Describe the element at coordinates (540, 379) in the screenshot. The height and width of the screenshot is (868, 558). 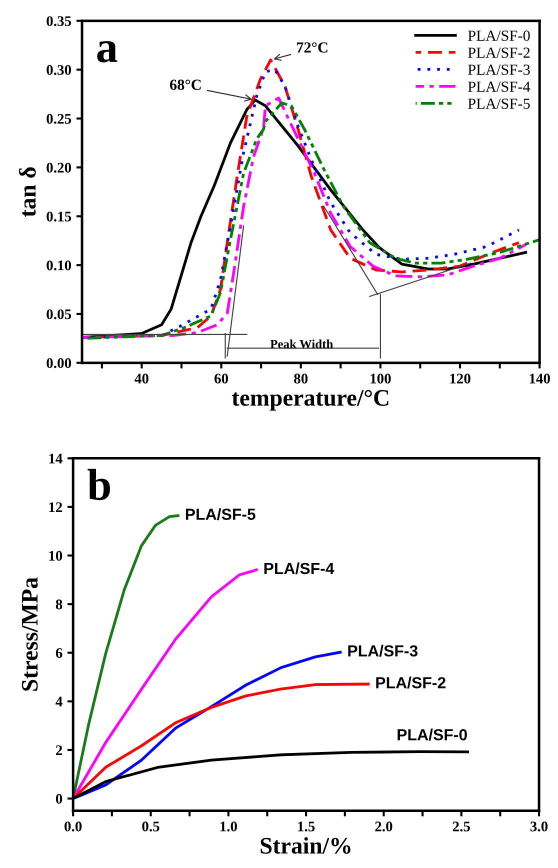
I see `x-tick-label: 140` at that location.